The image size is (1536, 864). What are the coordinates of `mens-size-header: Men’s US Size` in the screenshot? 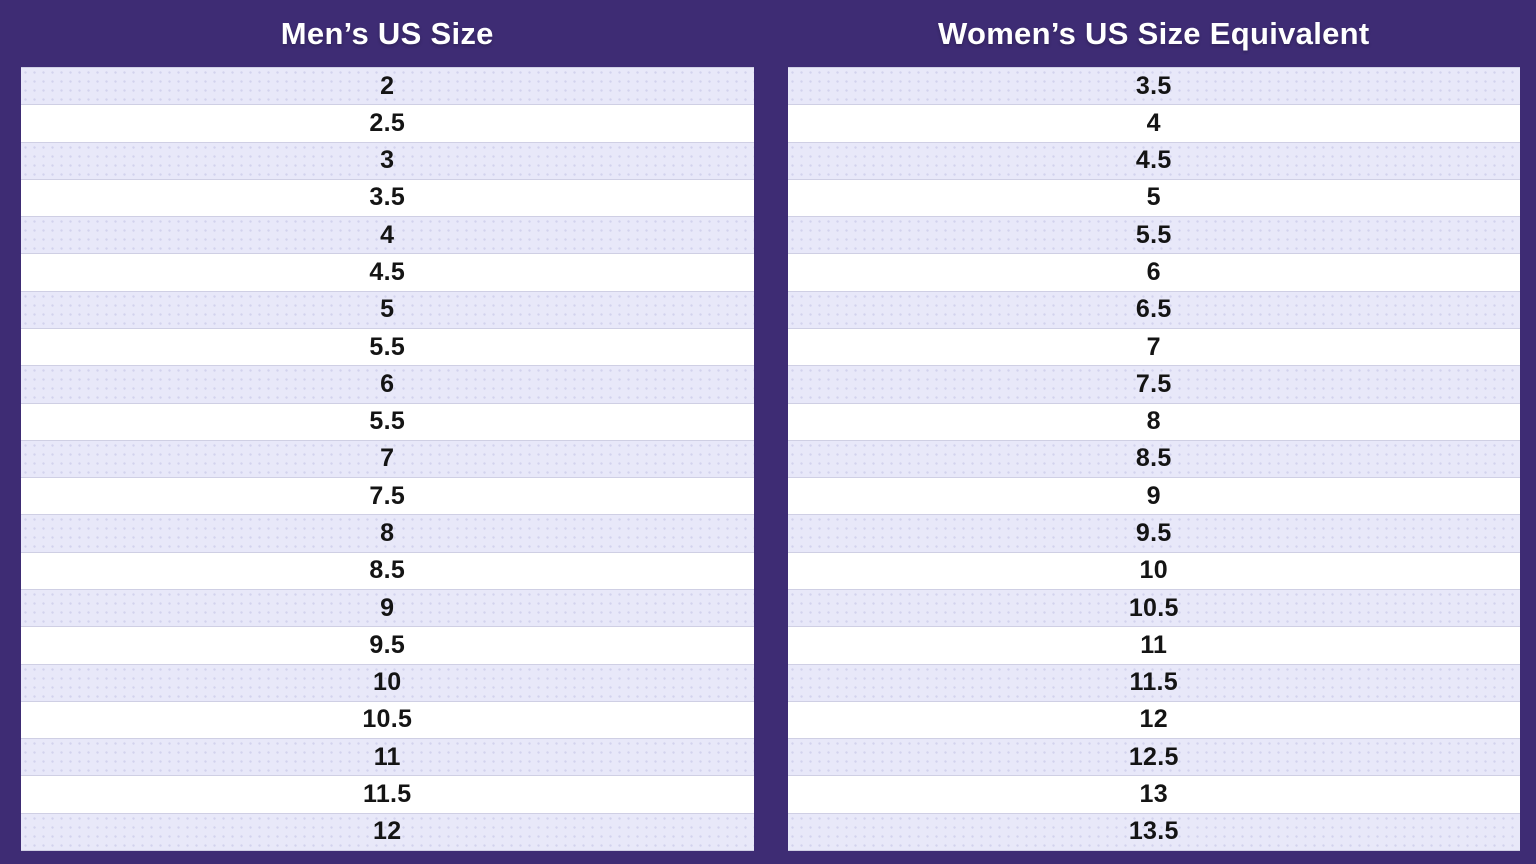 It's located at (387, 33).